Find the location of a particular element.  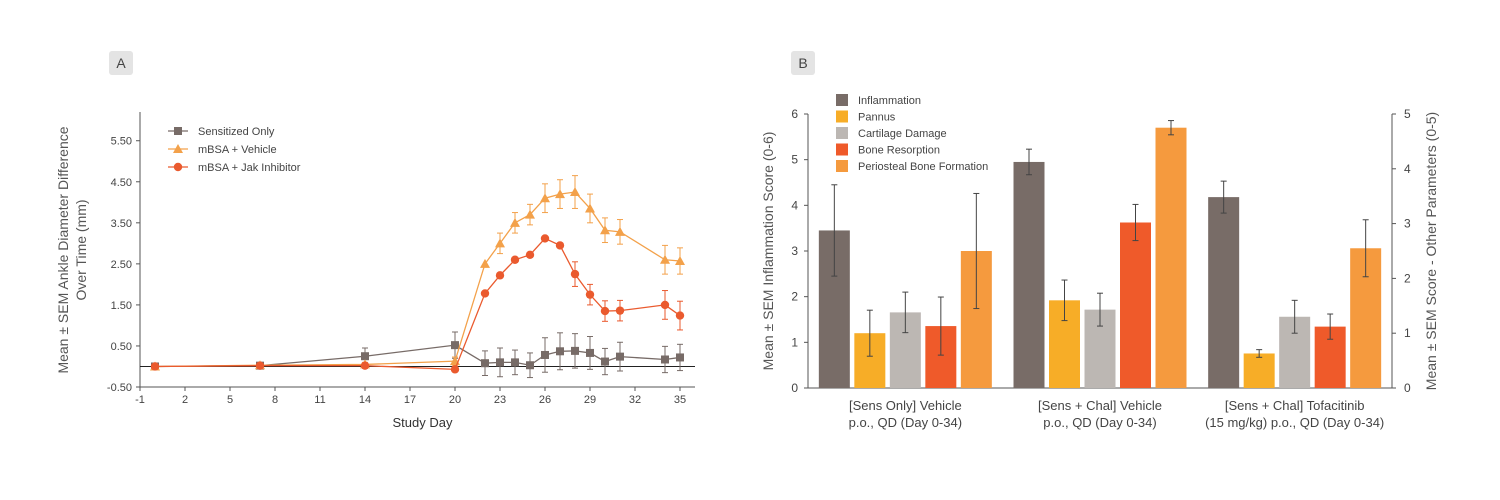

series-mbsa-jak-inhibitor is located at coordinates (417, 304).